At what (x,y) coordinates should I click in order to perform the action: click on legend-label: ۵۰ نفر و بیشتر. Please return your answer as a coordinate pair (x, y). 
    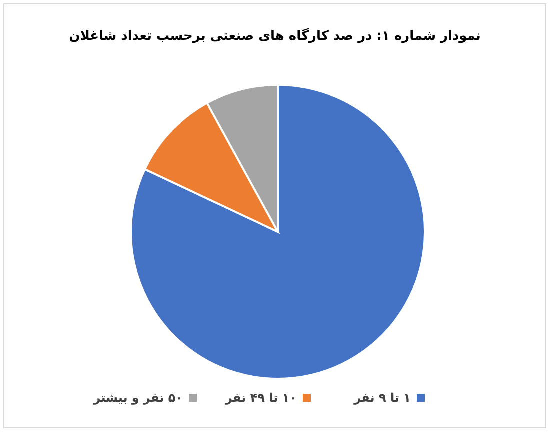
    Looking at the image, I should click on (137, 398).